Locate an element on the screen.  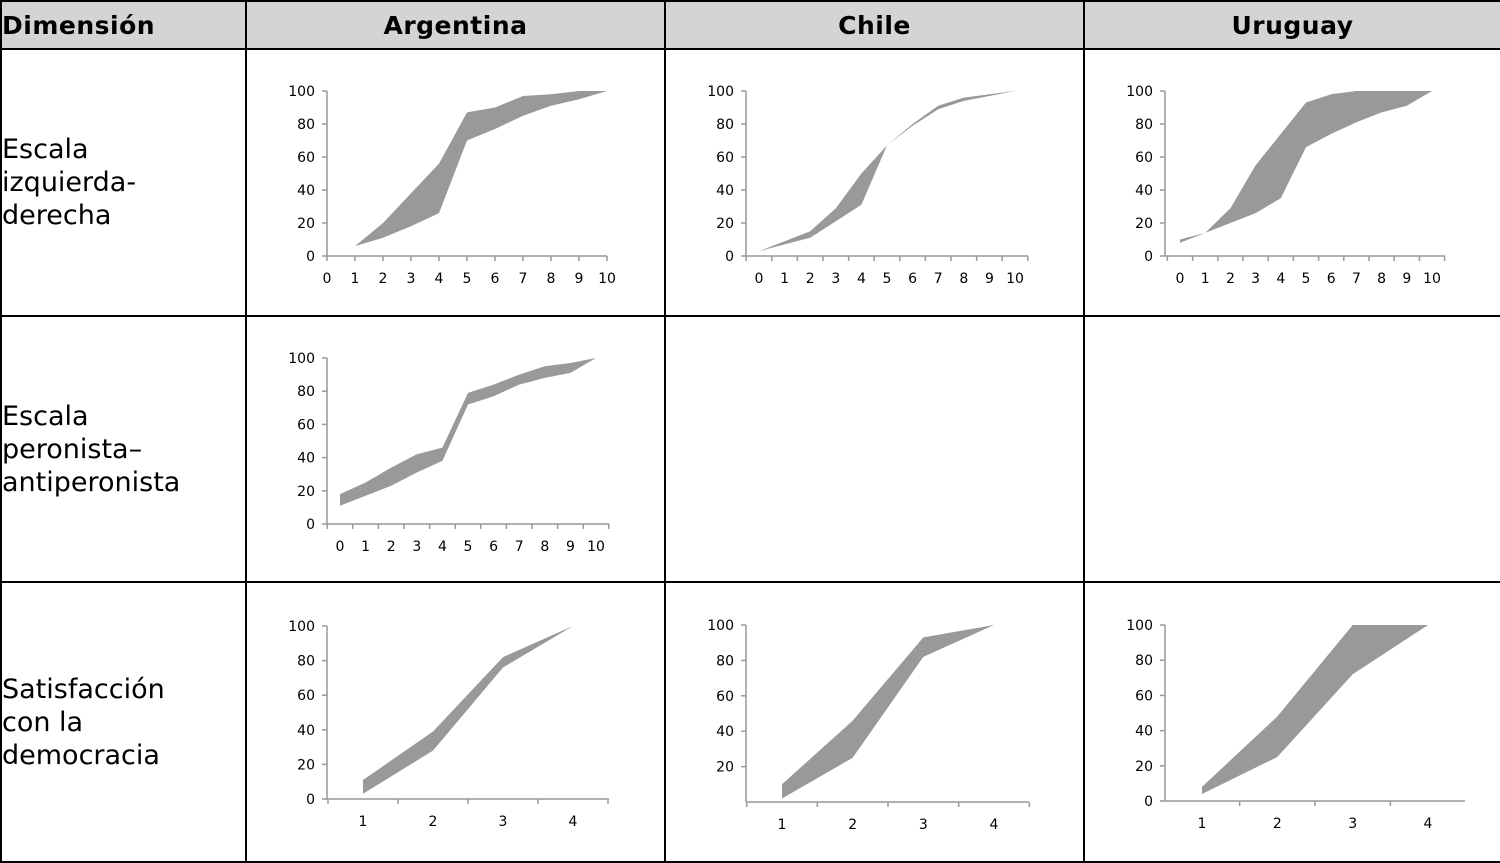
row-label: Satisfacción con la democracia is located at coordinates (123, 722).